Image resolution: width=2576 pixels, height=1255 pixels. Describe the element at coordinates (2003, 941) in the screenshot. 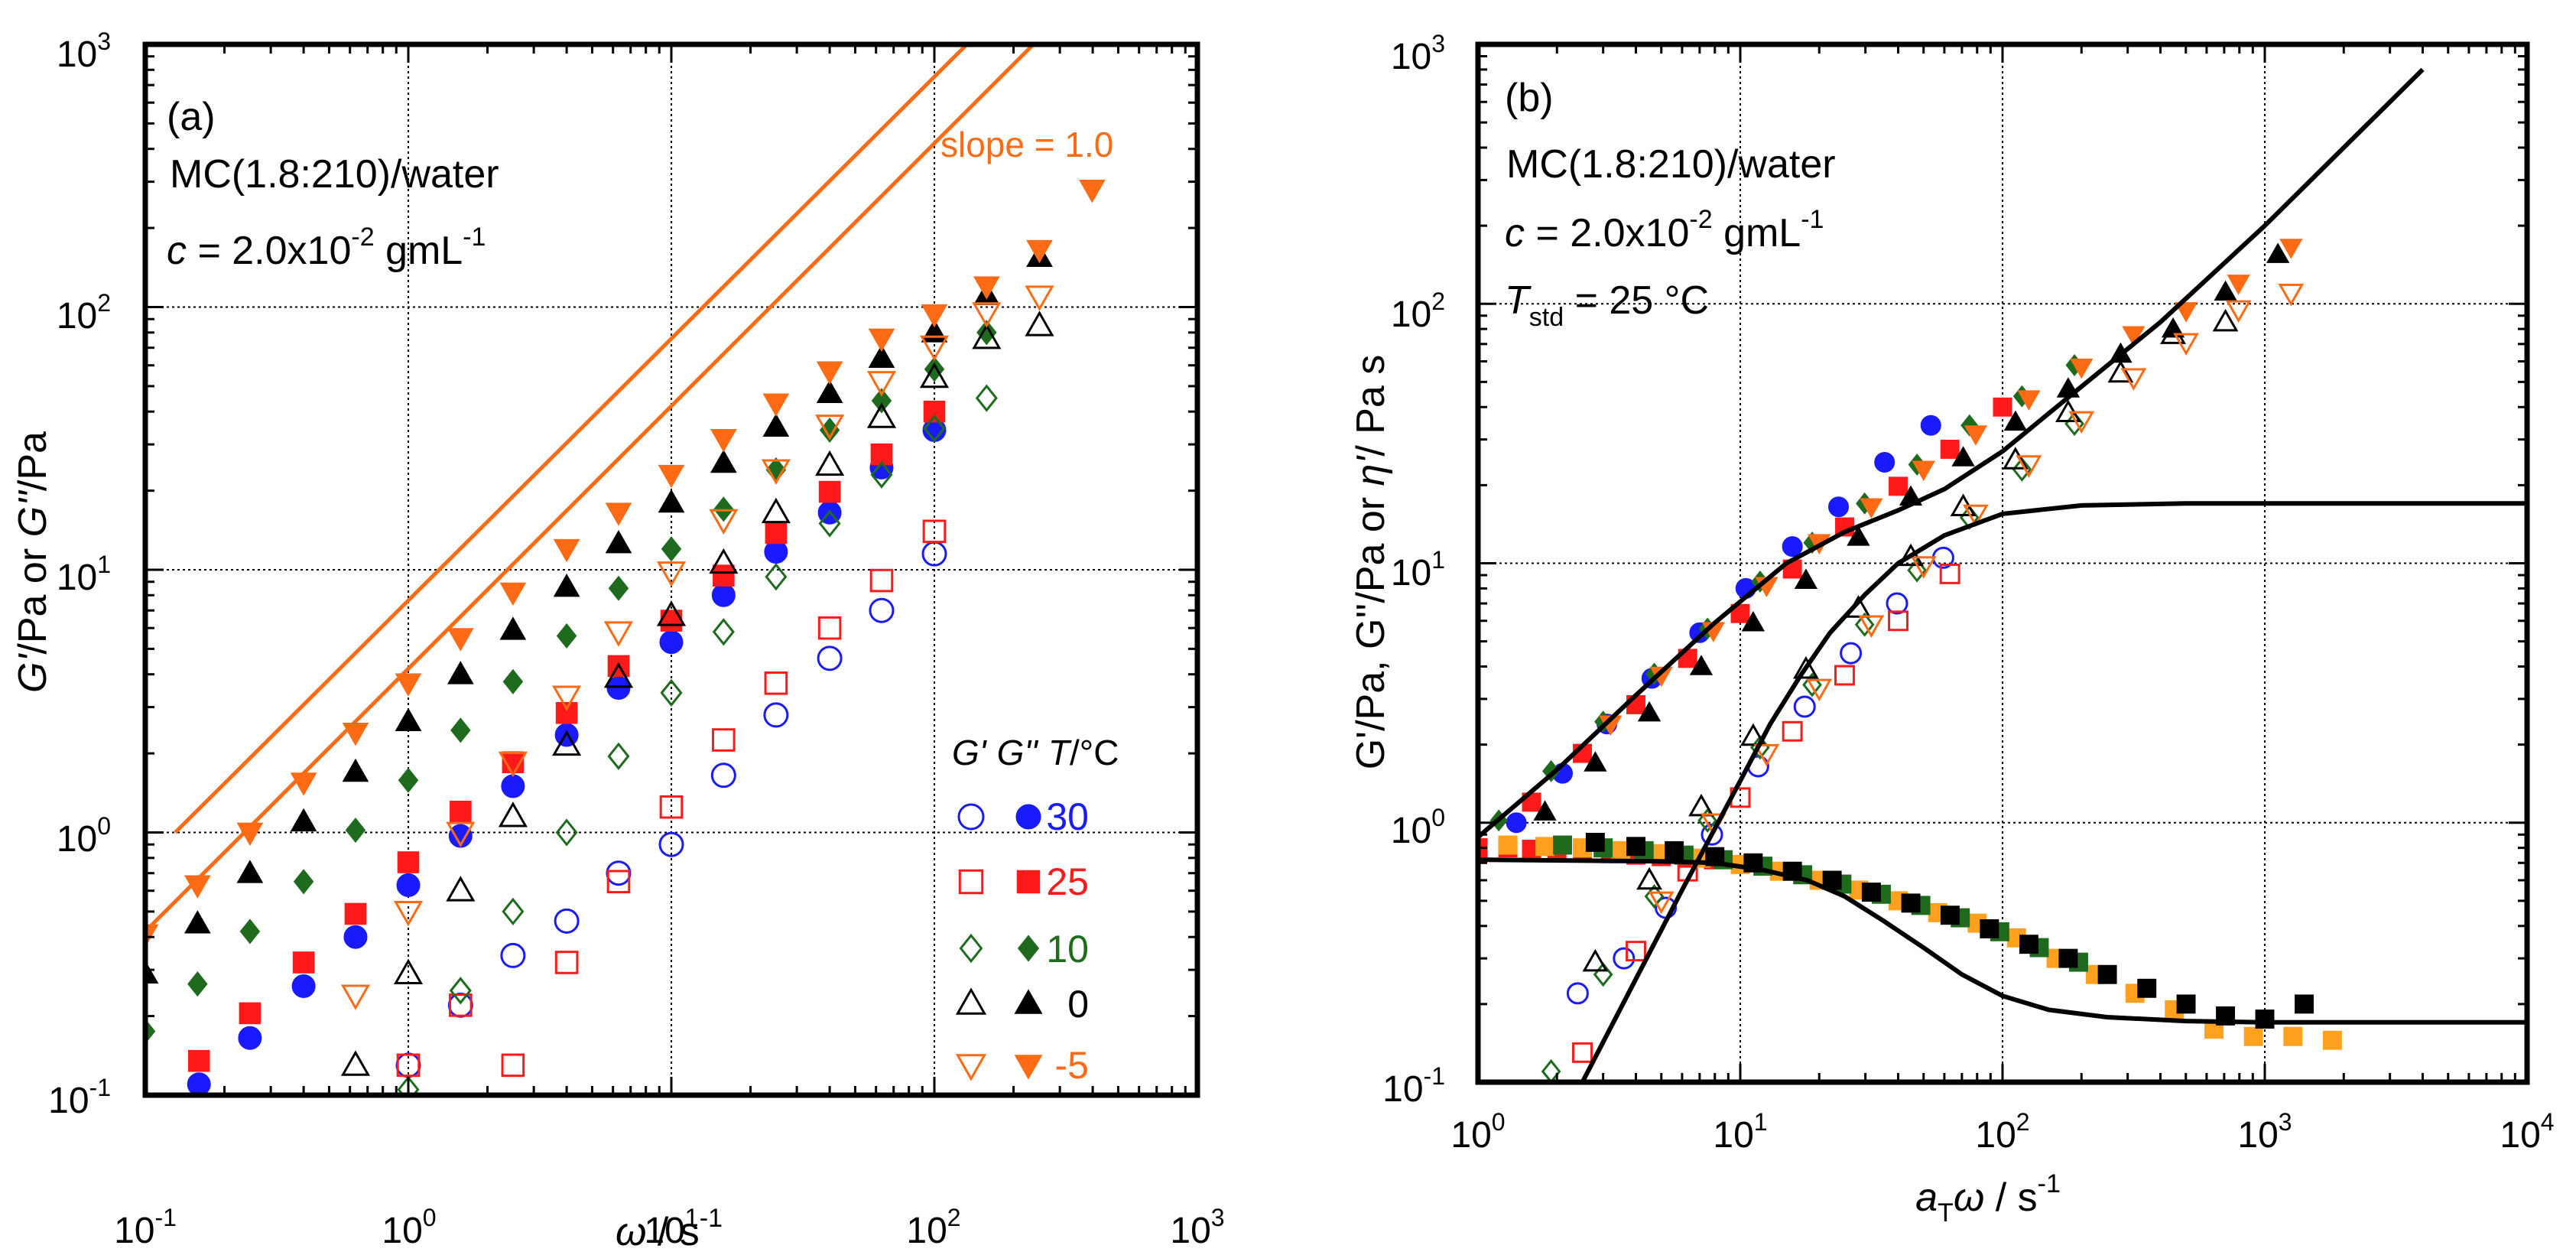

I see `model-line` at that location.